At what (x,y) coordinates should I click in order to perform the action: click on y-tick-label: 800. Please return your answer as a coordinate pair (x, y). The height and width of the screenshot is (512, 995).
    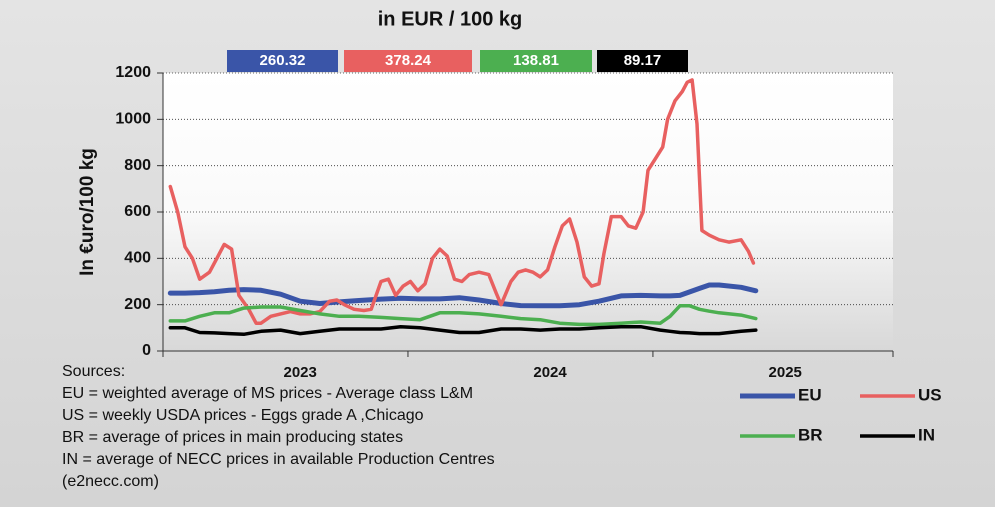
    Looking at the image, I should click on (137, 165).